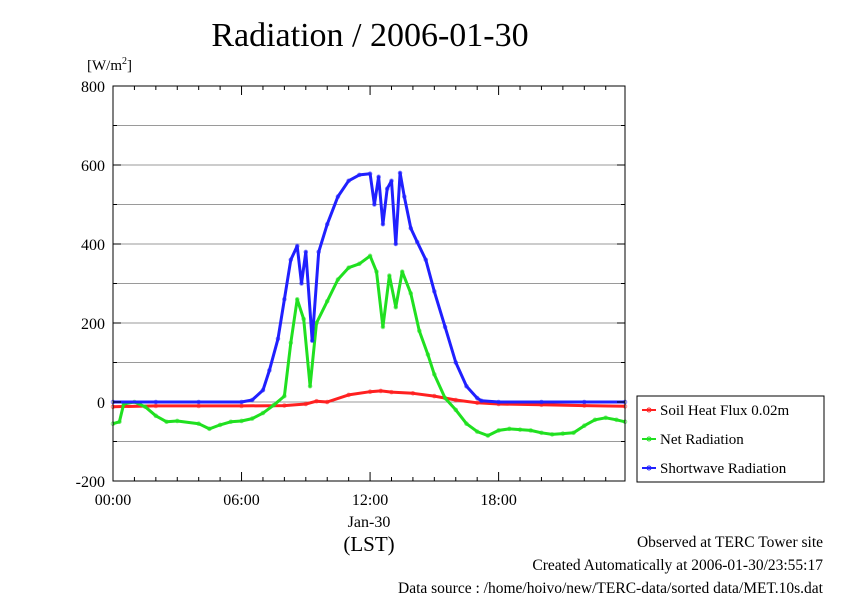  I want to click on legend-box, so click(730, 439).